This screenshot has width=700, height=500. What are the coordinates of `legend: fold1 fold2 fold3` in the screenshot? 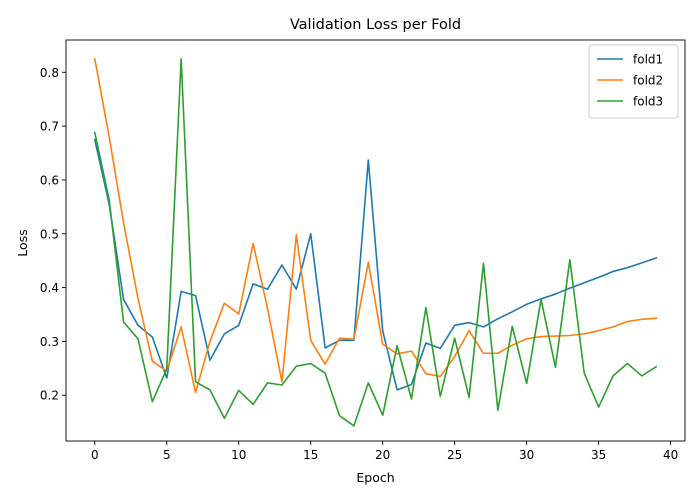 It's located at (633, 81).